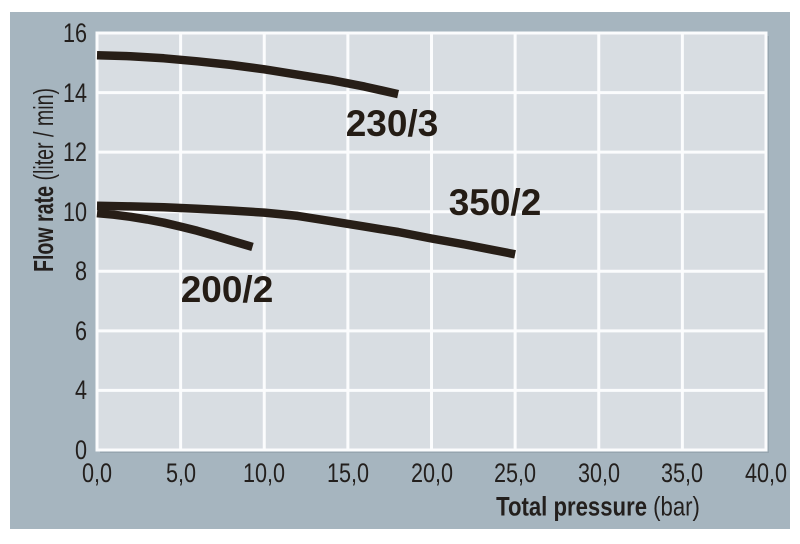  What do you see at coordinates (43, 134) in the screenshot?
I see `y-axis-title-unit: (liter / min)` at bounding box center [43, 134].